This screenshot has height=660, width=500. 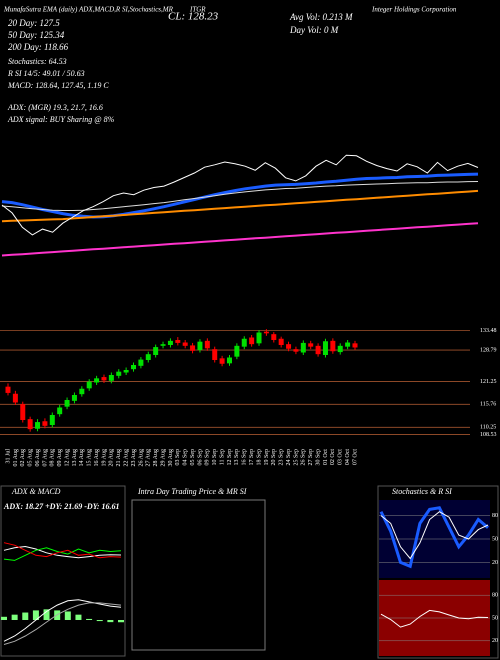 What do you see at coordinates (488, 405) in the screenshot?
I see `y-tick-label: 115.76` at bounding box center [488, 405].